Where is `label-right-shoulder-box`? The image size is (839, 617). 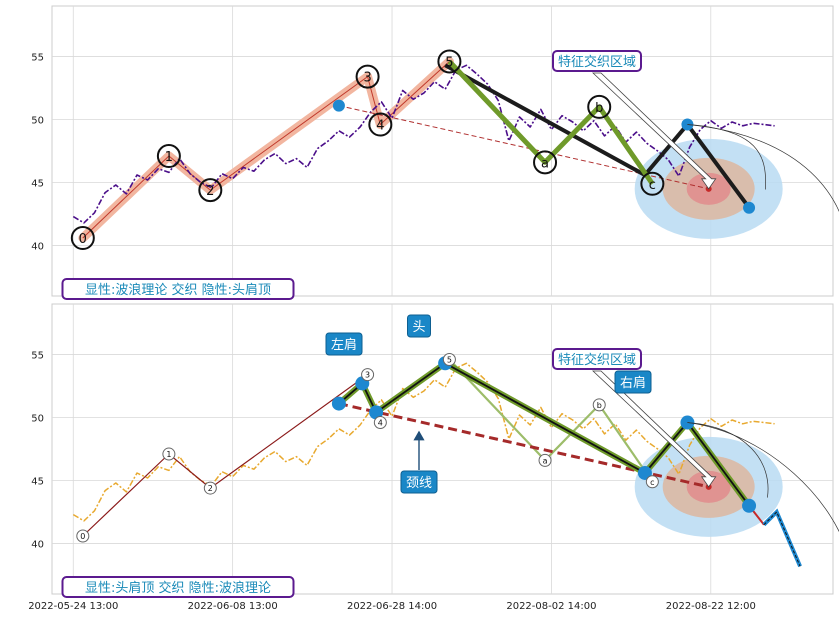 label-right-shoulder-box is located at coordinates (633, 382).